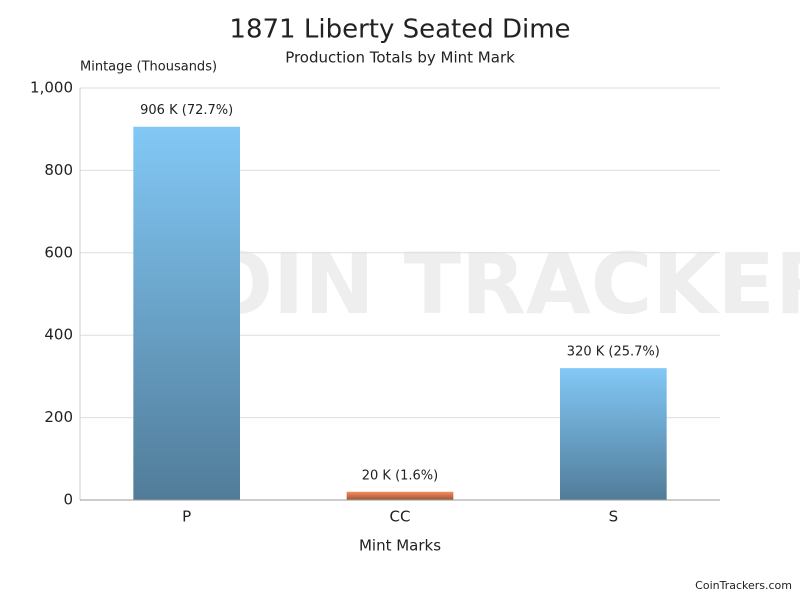 This screenshot has height=600, width=800. I want to click on watermark: COIN TRACKERS, so click(470, 284).